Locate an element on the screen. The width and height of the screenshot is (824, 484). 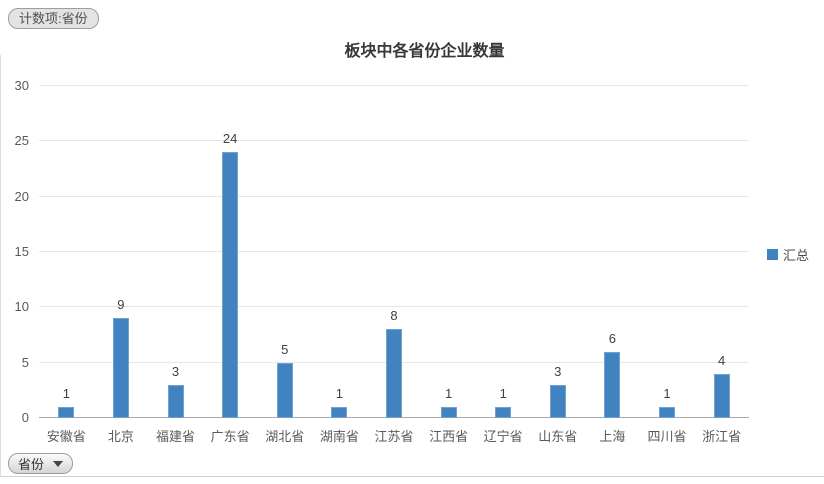
bar-山东省 is located at coordinates (557, 401).